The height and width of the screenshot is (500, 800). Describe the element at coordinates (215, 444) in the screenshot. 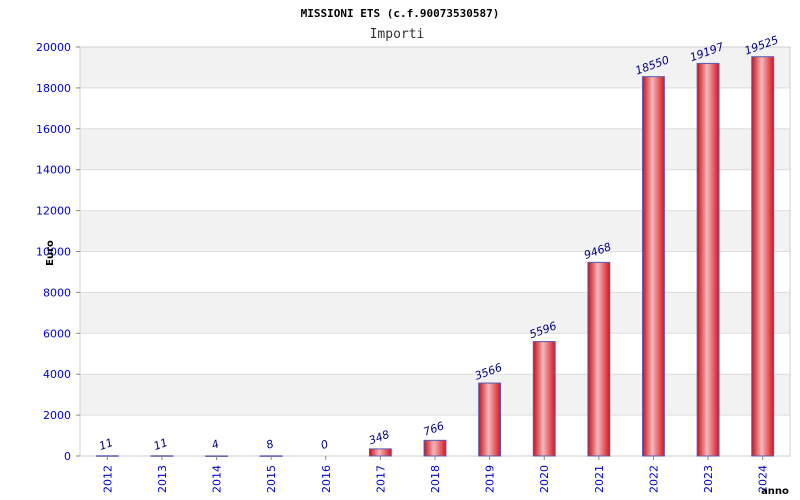

I see `bar-value-label: 4` at that location.